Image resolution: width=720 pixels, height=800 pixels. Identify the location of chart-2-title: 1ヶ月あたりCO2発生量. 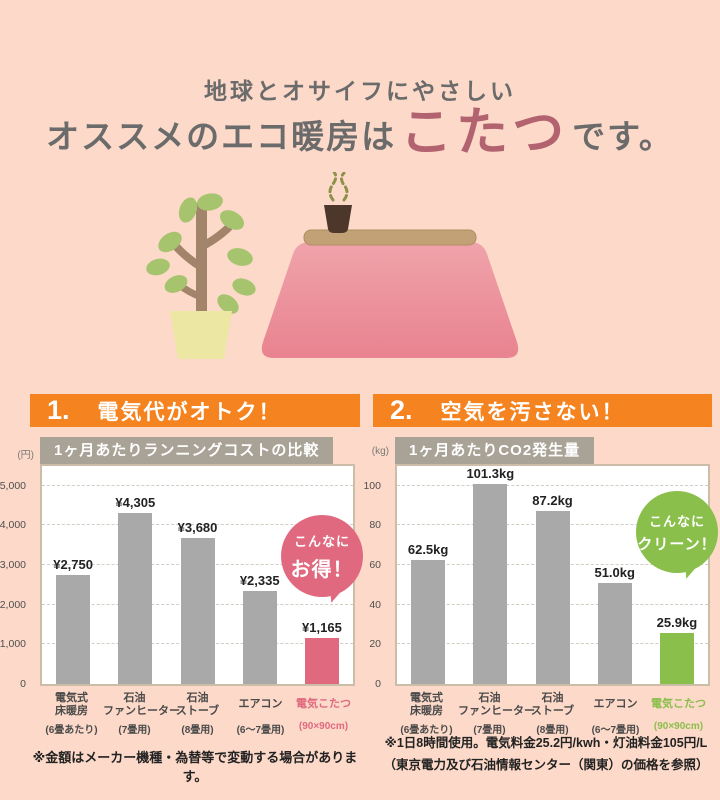
(495, 450).